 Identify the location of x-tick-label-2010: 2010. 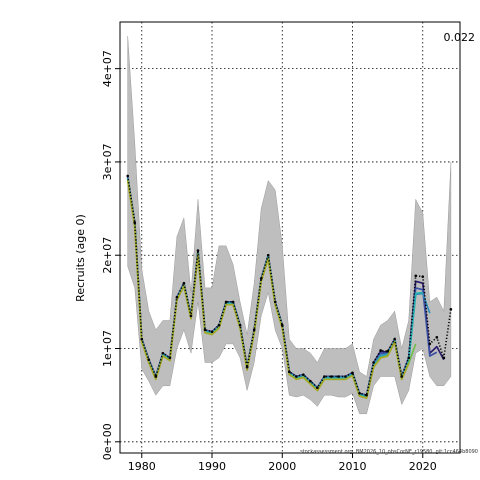
(353, 466).